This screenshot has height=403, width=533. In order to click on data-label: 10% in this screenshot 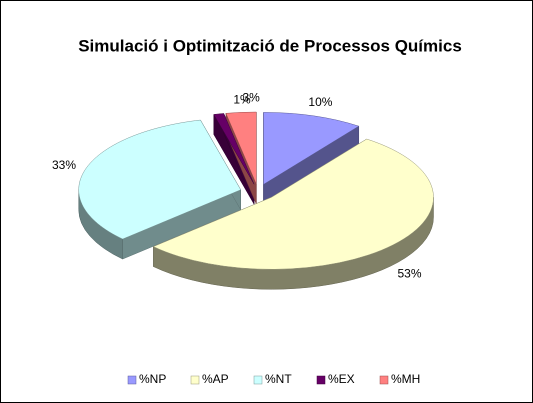, I will do `click(320, 102)`.